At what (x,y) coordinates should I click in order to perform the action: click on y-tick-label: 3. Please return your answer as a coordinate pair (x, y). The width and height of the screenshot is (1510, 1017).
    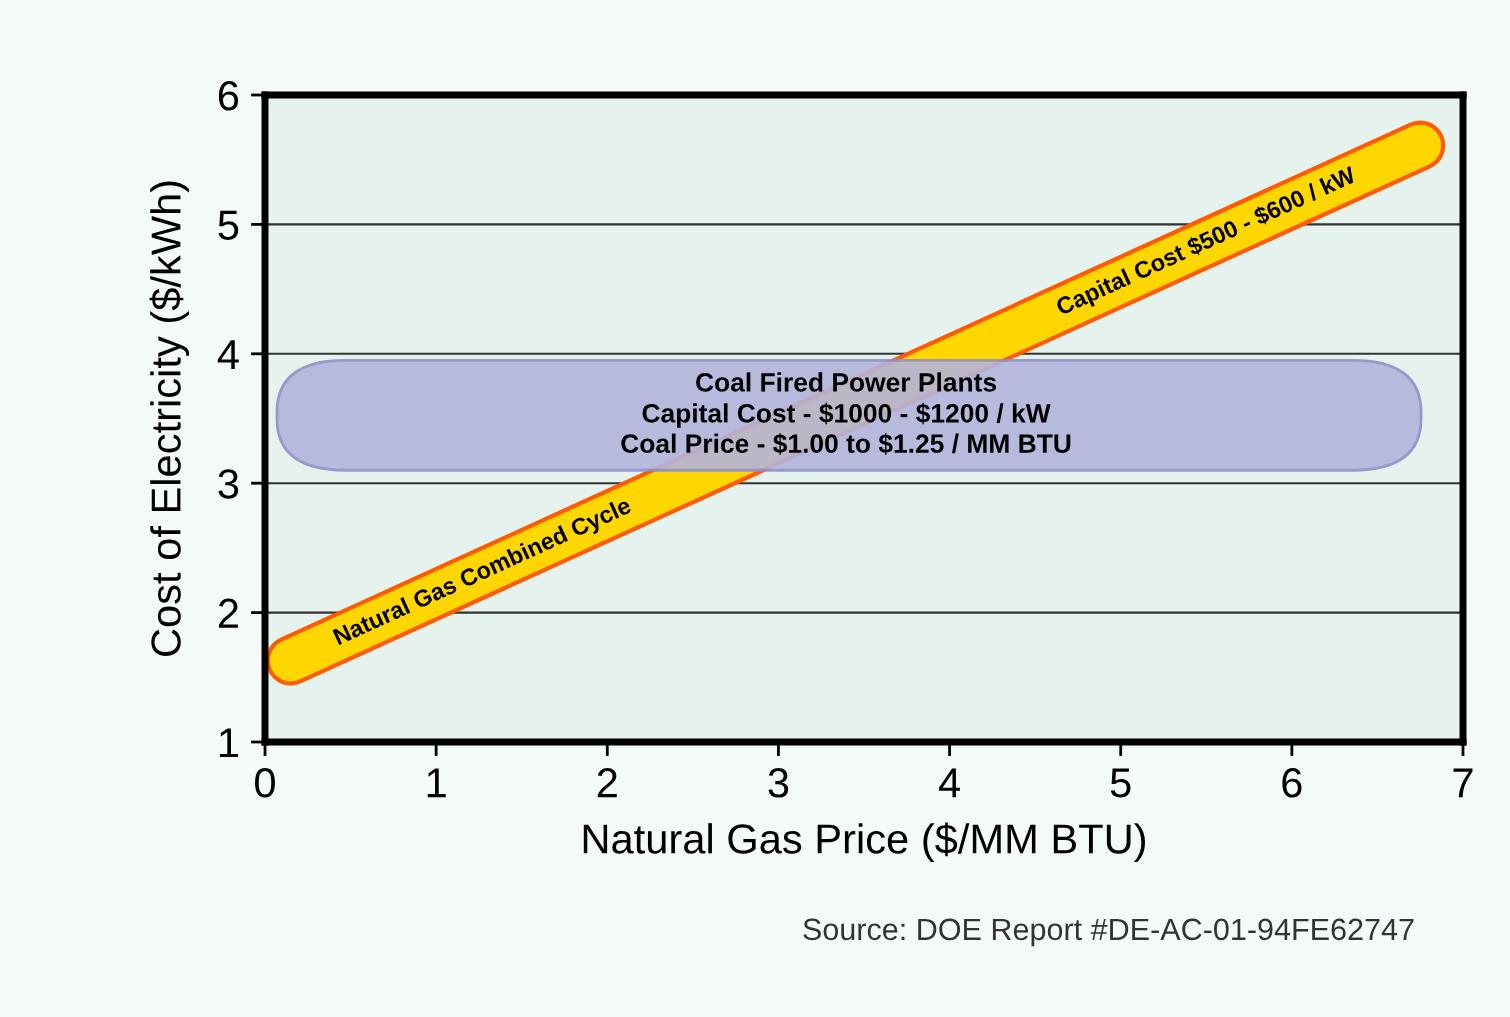
    Looking at the image, I should click on (228, 484).